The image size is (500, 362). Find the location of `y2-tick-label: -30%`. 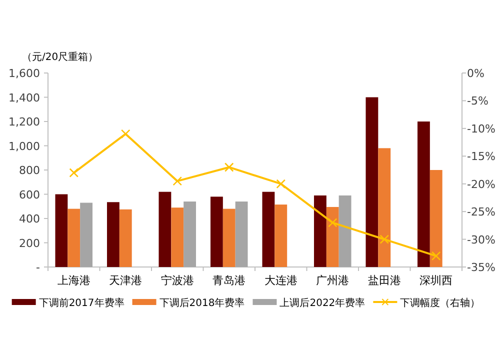

y2-tick-label: -30% is located at coordinates (481, 239).